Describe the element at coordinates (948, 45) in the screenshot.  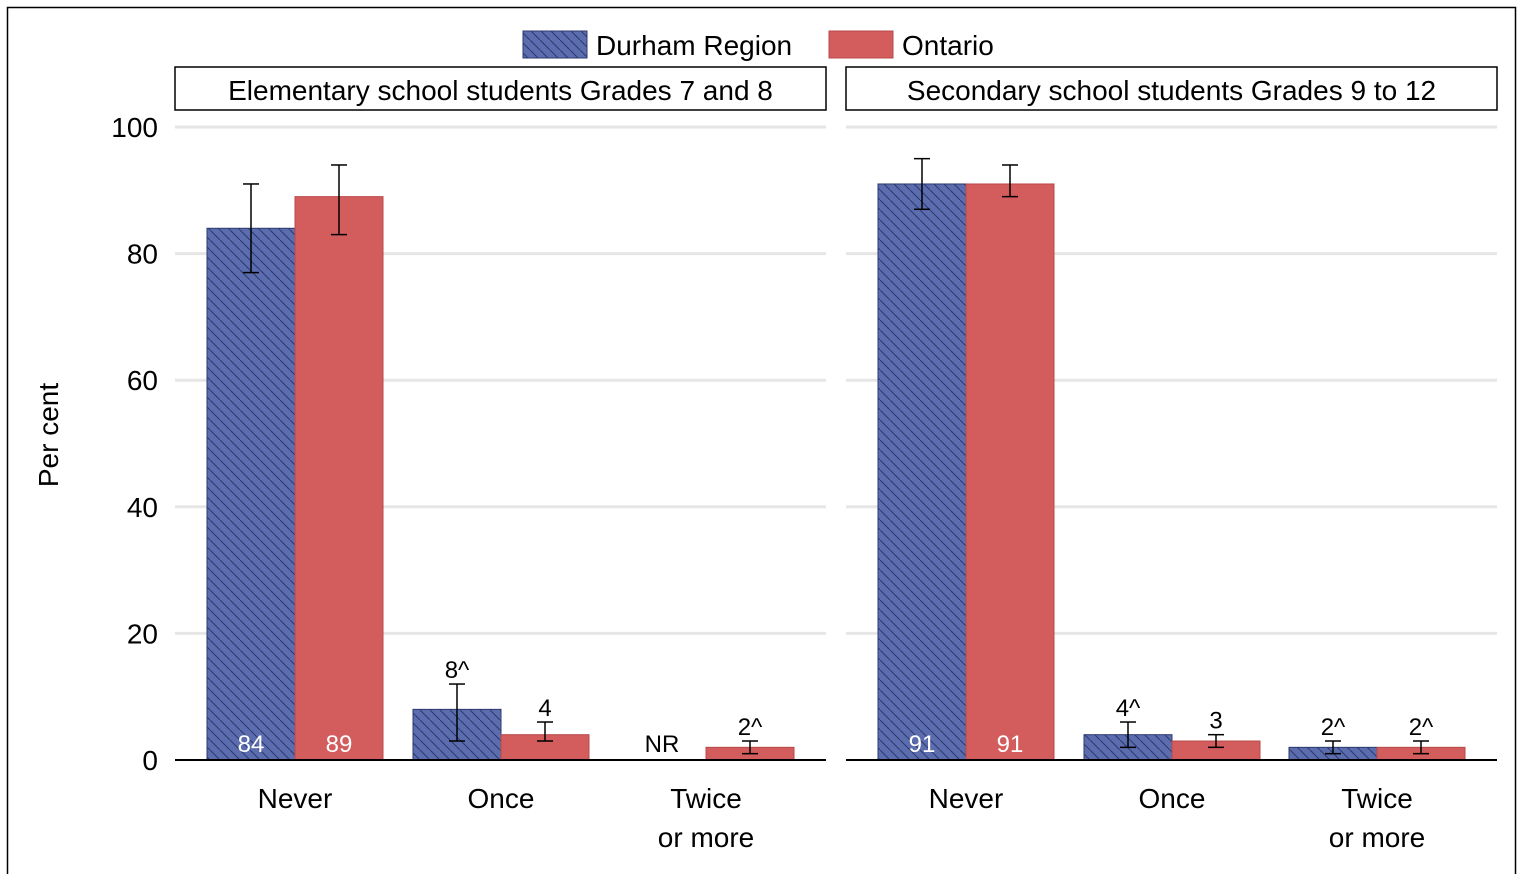
I see `legend-label-ontario: Ontario` at that location.